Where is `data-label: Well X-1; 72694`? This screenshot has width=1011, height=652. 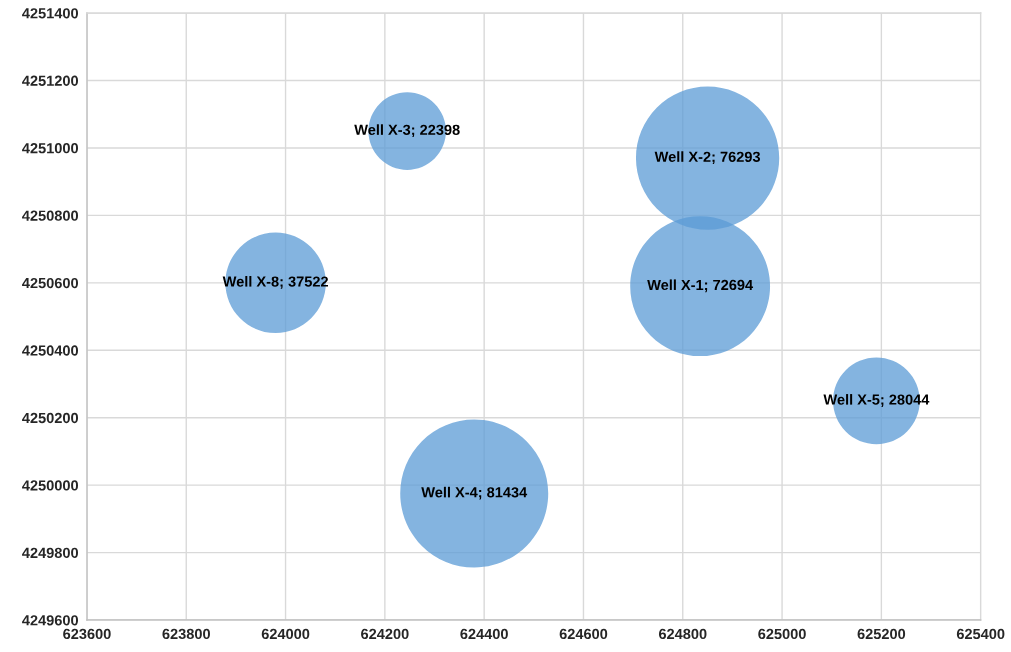
data-label: Well X-1; 72694 is located at coordinates (700, 286).